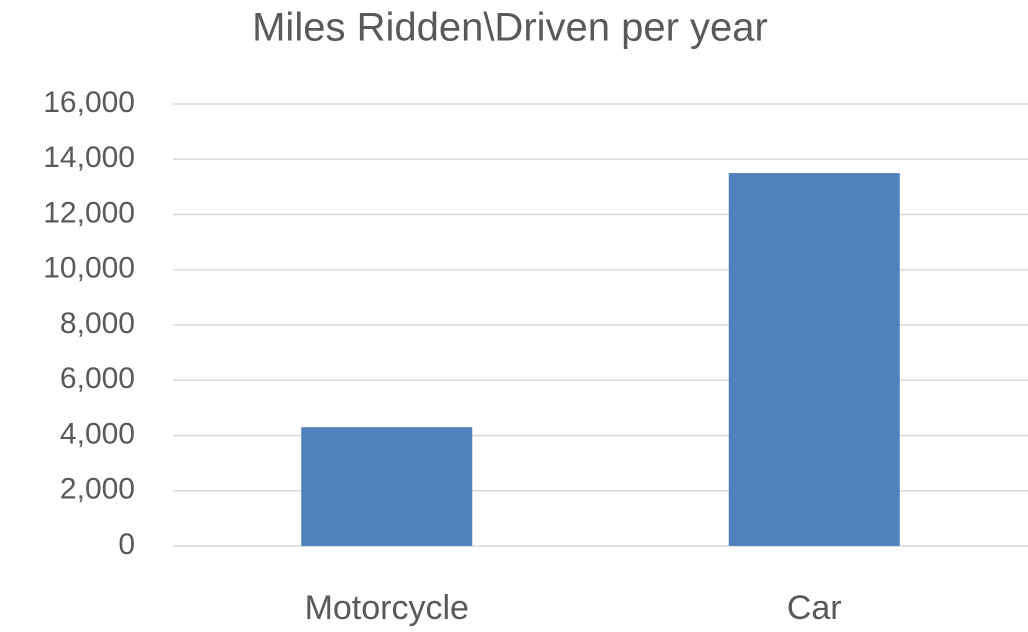 The image size is (1028, 632). I want to click on y-tick-label: 0, so click(126, 544).